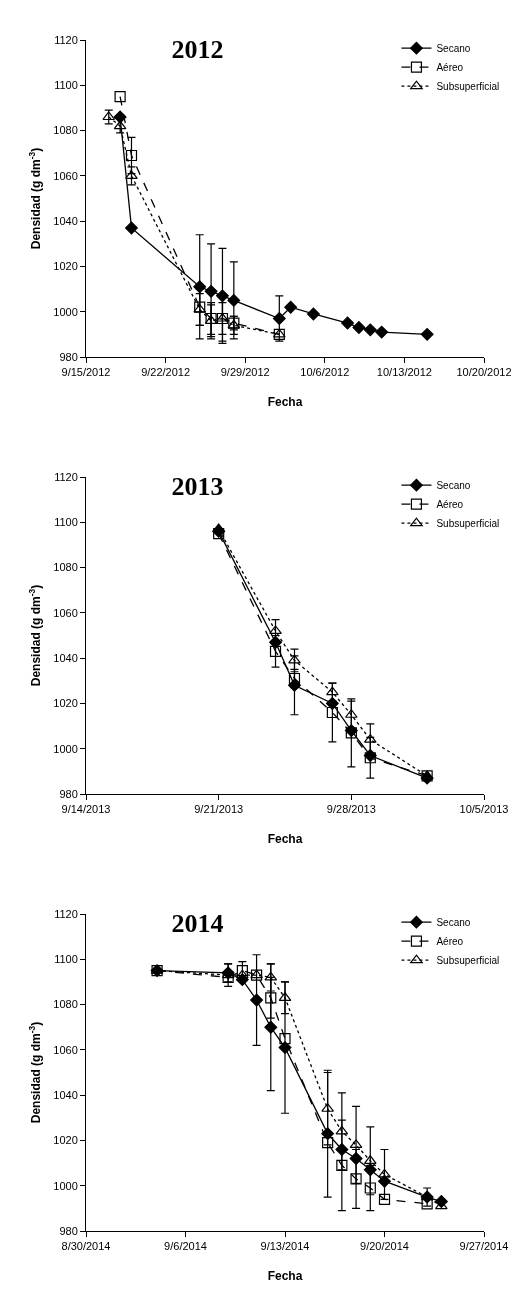  Describe the element at coordinates (197, 924) in the screenshot. I see `chart-title: 2014` at that location.